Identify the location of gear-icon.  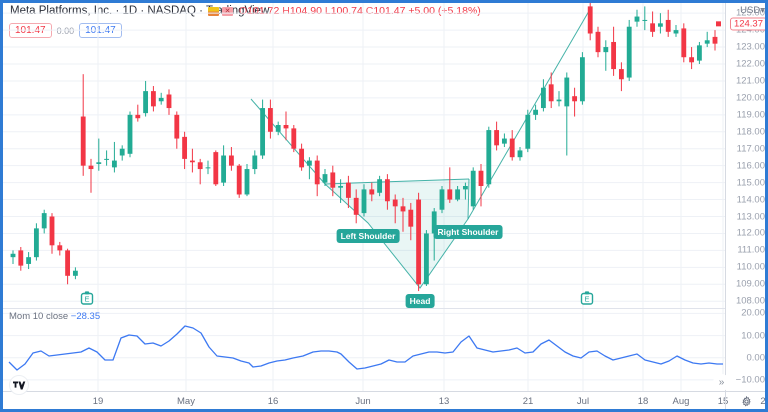
(746, 401).